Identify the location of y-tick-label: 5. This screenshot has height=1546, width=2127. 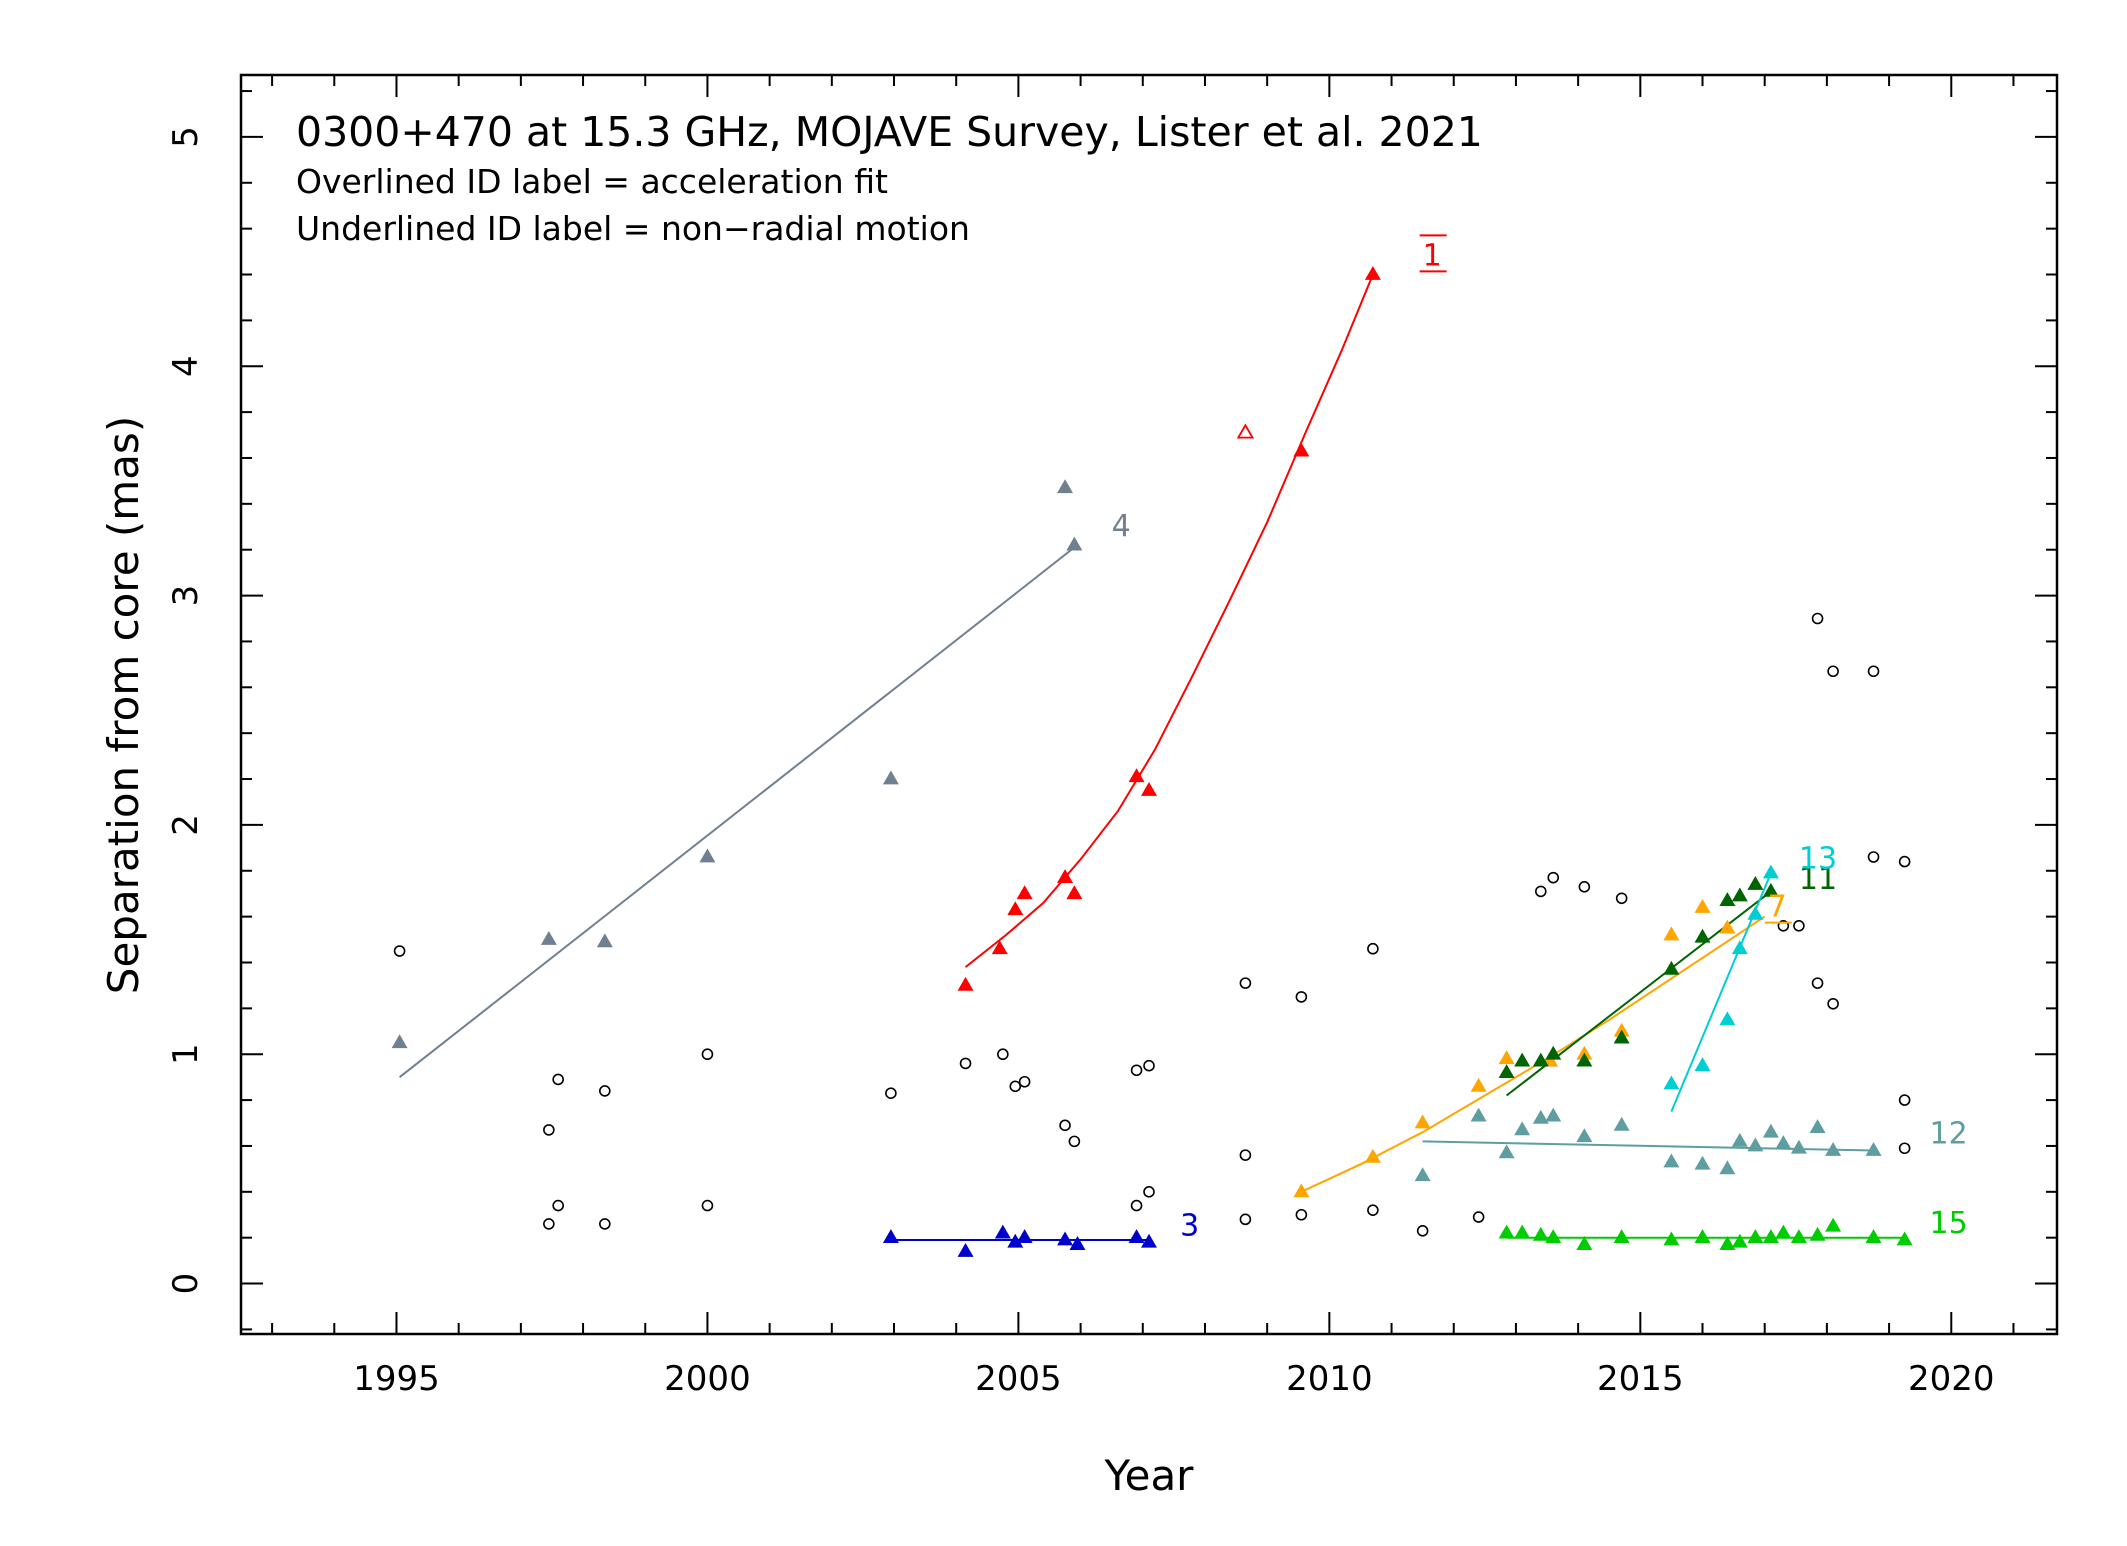
(186, 137).